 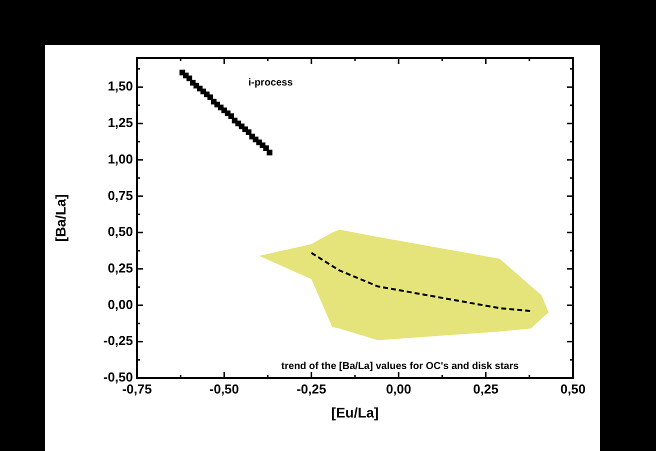 What do you see at coordinates (60, 218) in the screenshot?
I see `y-axis-title: [Ba/La]` at bounding box center [60, 218].